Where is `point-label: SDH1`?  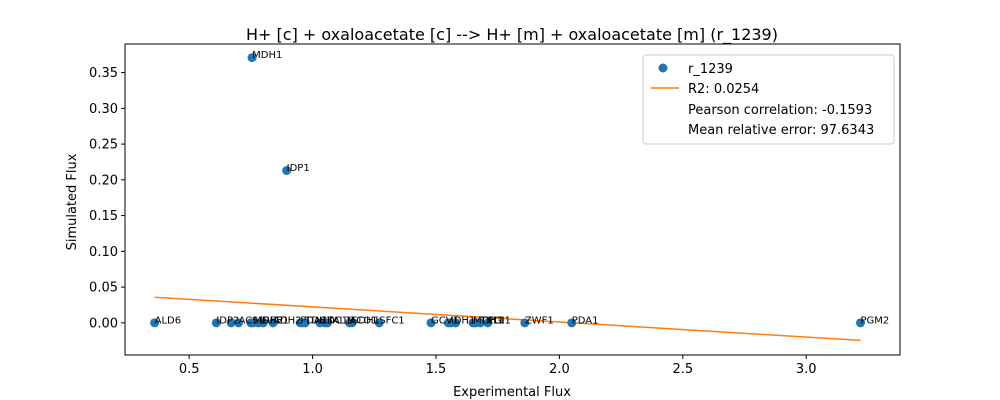 point-label: SDH1 is located at coordinates (366, 320).